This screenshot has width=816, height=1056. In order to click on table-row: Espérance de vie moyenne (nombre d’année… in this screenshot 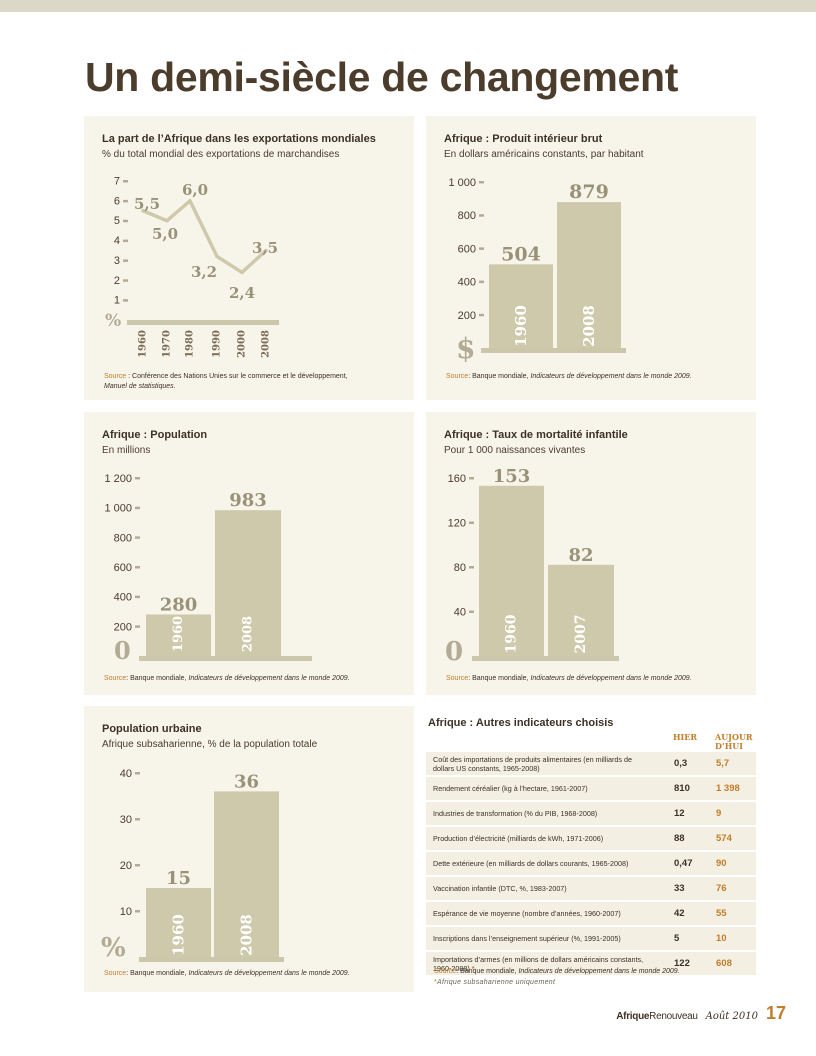, I will do `click(591, 913)`.